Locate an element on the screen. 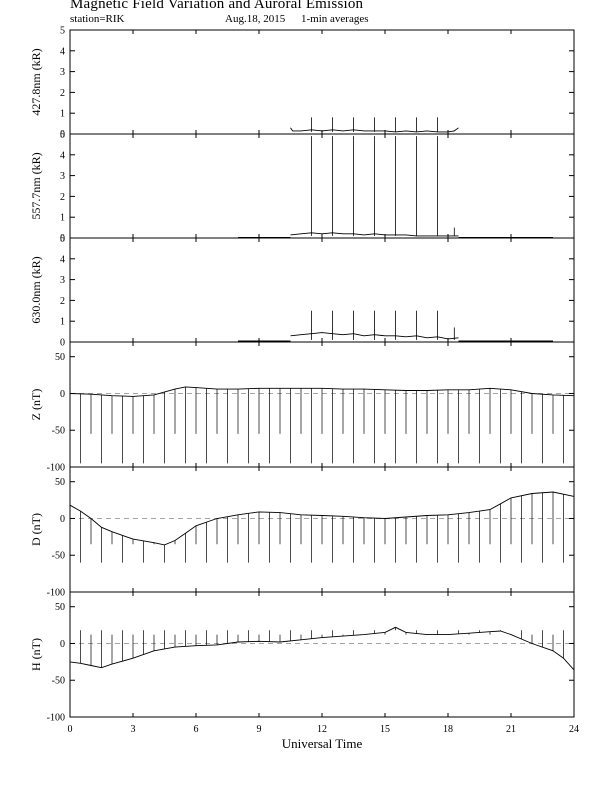 This screenshot has width=612, height=792. station-label: station=RIK is located at coordinates (97, 19).